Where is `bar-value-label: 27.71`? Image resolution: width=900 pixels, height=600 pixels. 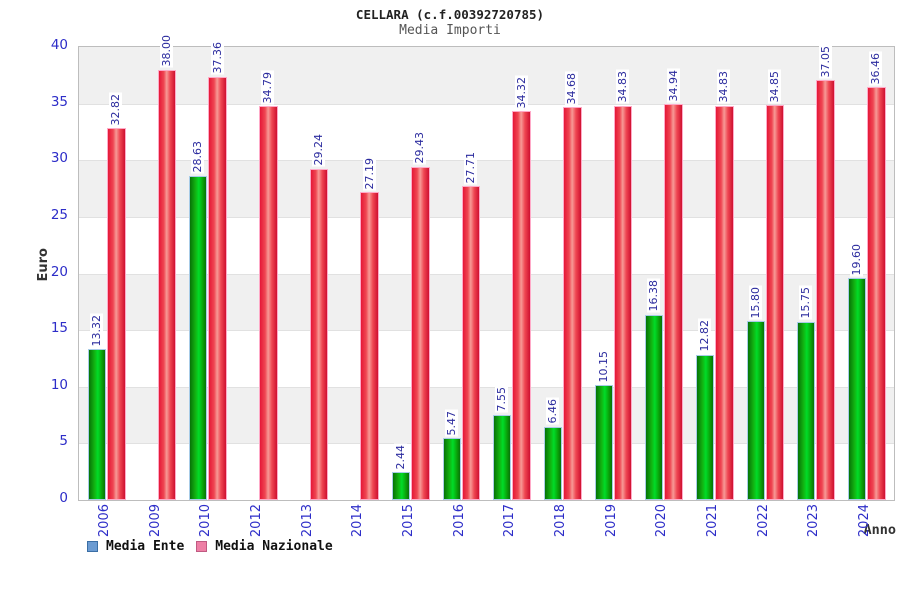
bar-value-label: 27.71 is located at coordinates (470, 167).